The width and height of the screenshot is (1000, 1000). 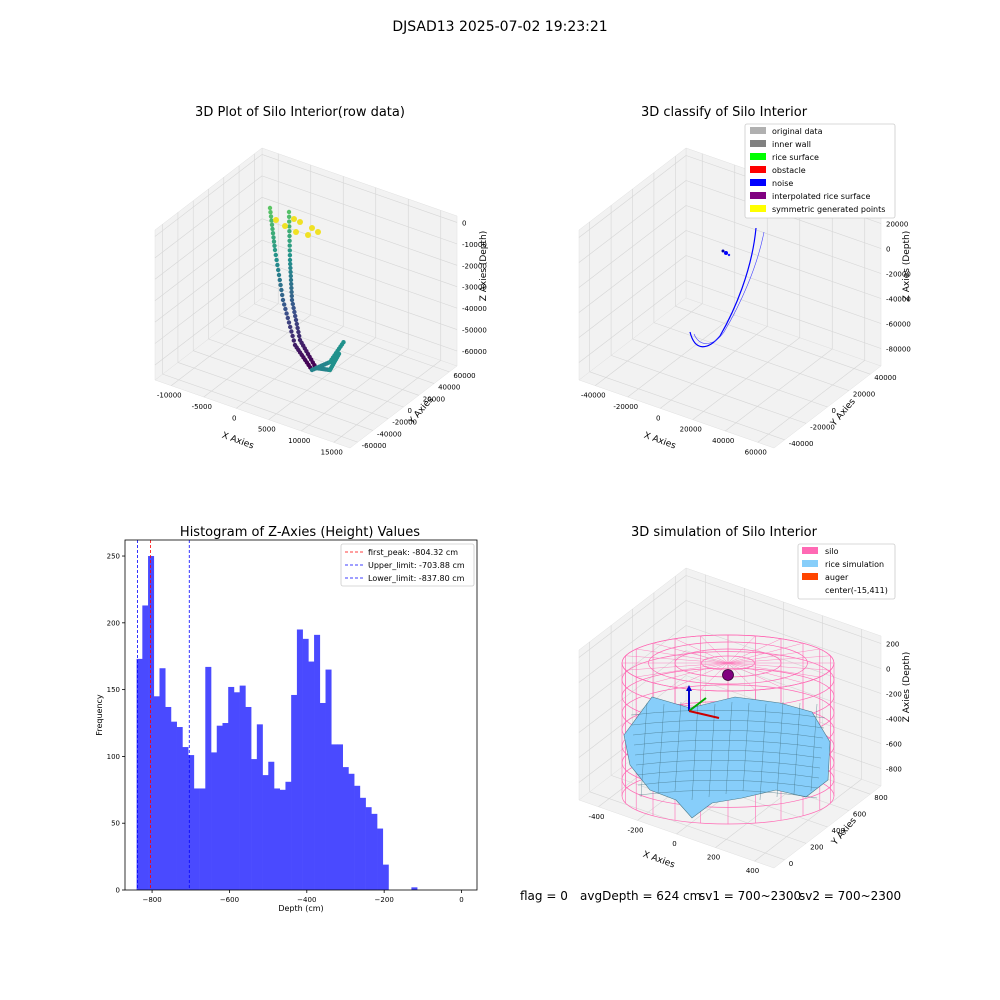 I want to click on classify-xtick-label: -40000, so click(x=593, y=396).